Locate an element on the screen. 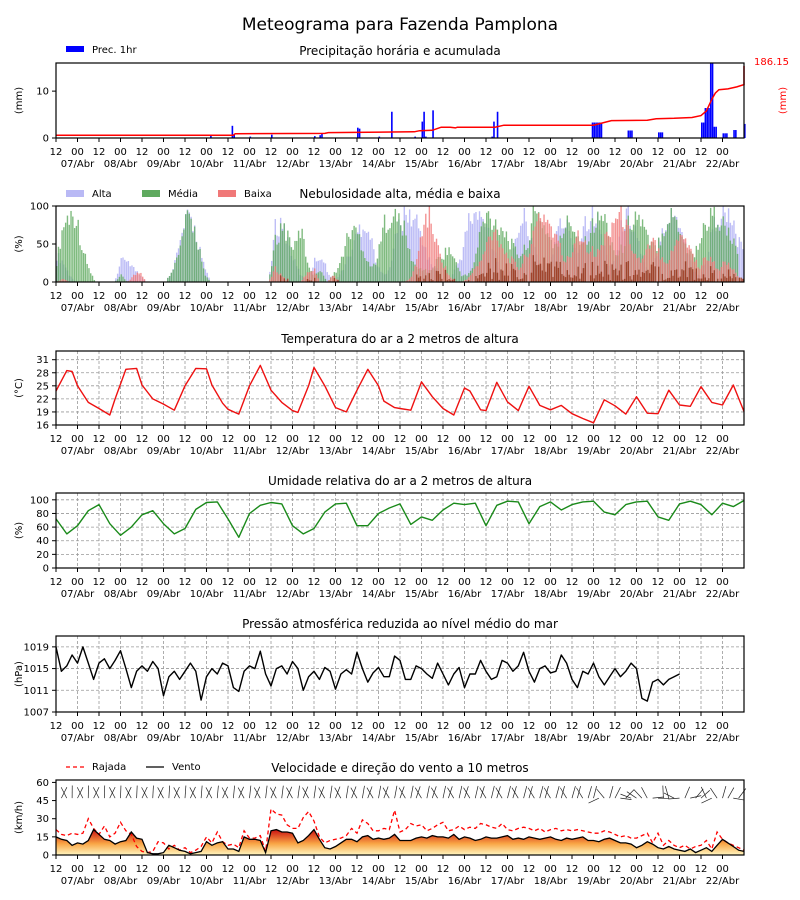 This screenshot has width=800, height=900. x-date-label: 16/Abr is located at coordinates (465, 594).